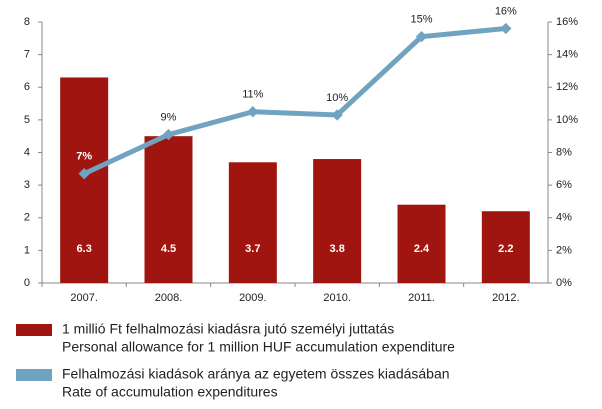 Image resolution: width=602 pixels, height=409 pixels. I want to click on y-tick-label: 4, so click(27, 152).